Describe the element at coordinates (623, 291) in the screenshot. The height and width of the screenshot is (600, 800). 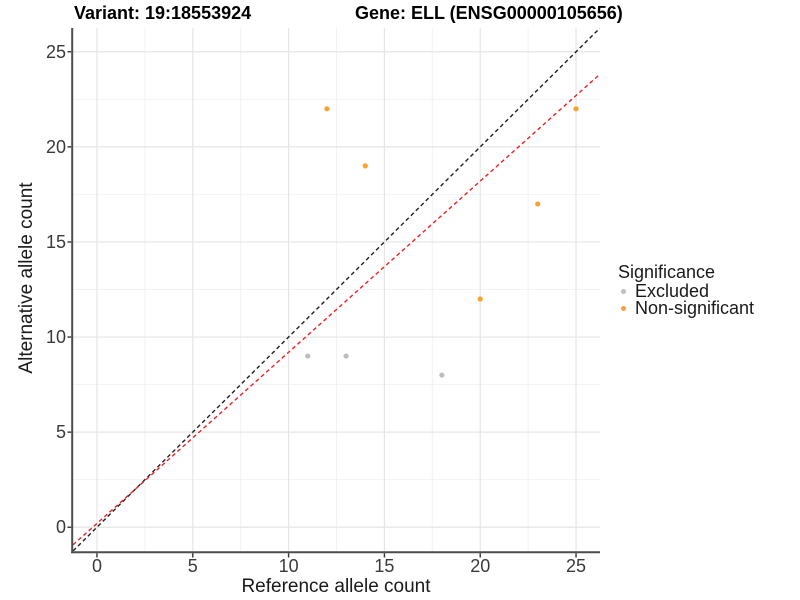
I see `excluded-swatch-icon` at that location.